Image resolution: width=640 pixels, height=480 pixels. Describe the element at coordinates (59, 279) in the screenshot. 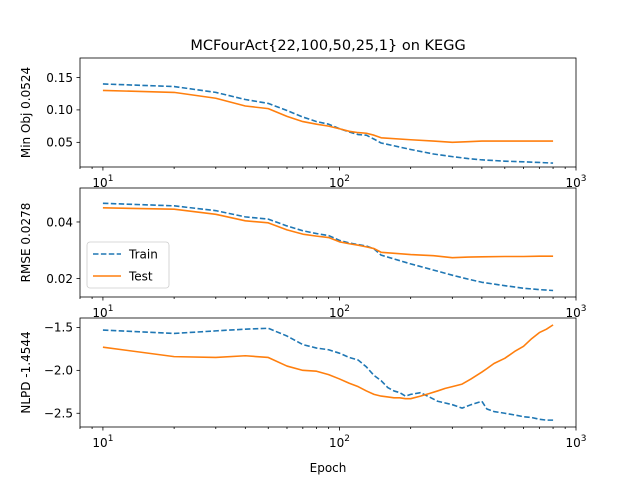

I see `panel-2-y-tick-label: 0.02` at that location.